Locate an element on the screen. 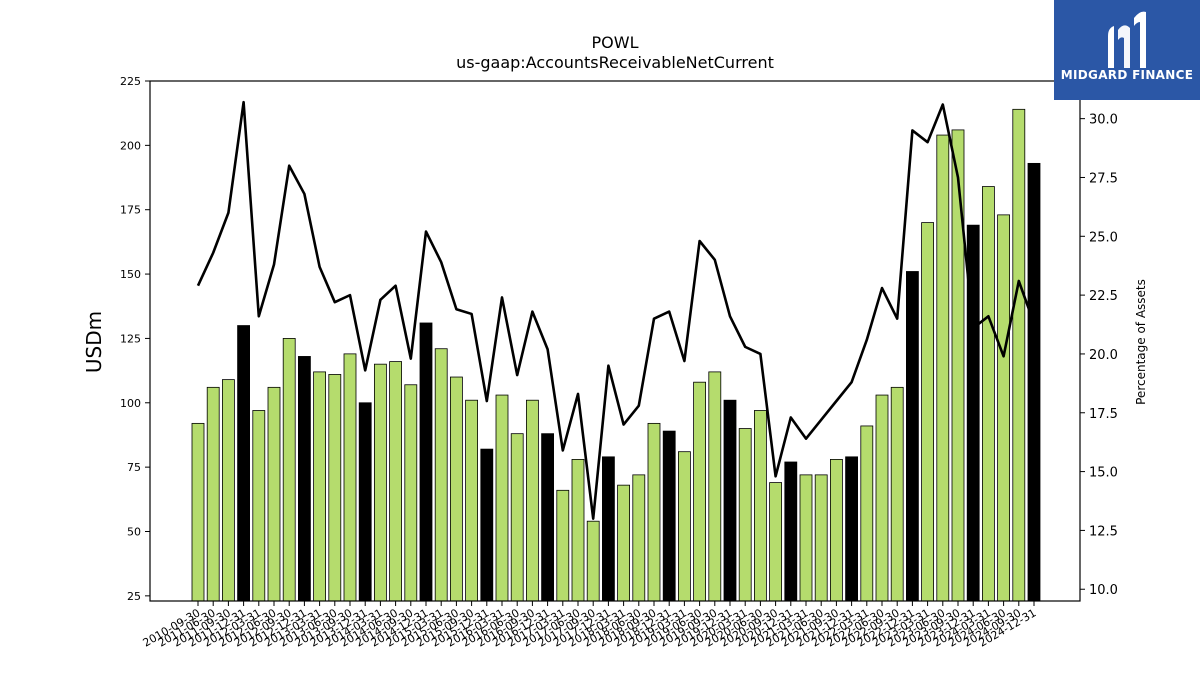  brand-name: MIDGARD FINANCE is located at coordinates (1127, 75).